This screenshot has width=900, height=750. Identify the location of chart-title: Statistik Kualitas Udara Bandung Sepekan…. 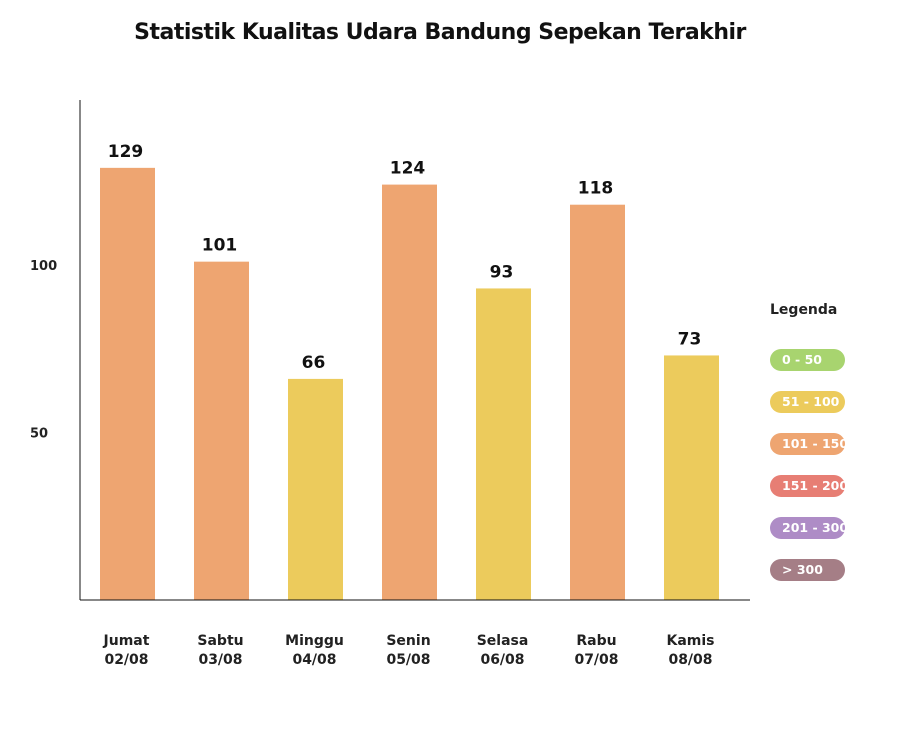
(440, 32).